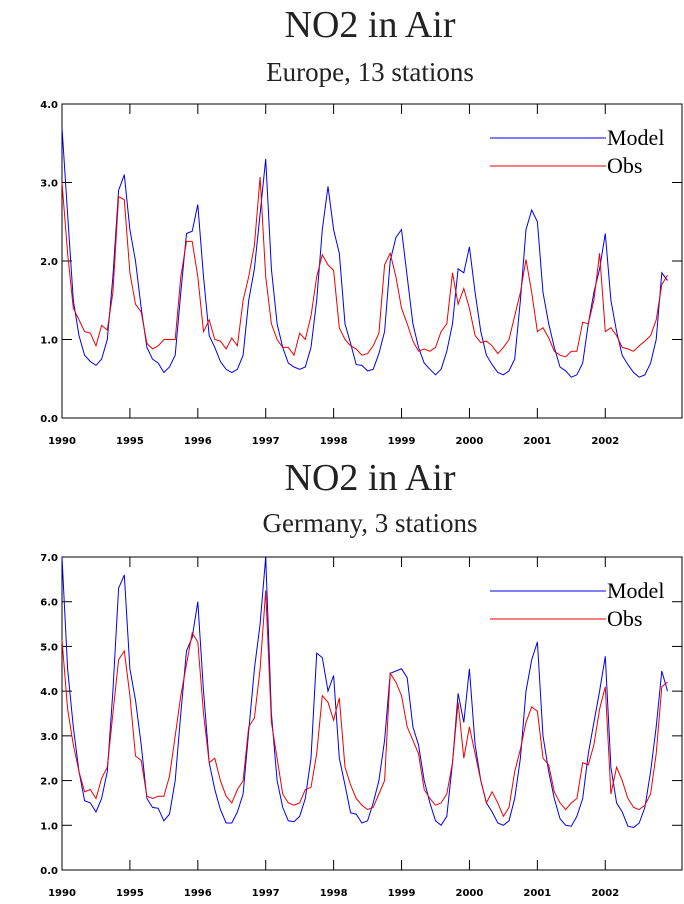 The width and height of the screenshot is (684, 904). Describe the element at coordinates (49, 558) in the screenshot. I see `y-tick-label: 7.0` at that location.